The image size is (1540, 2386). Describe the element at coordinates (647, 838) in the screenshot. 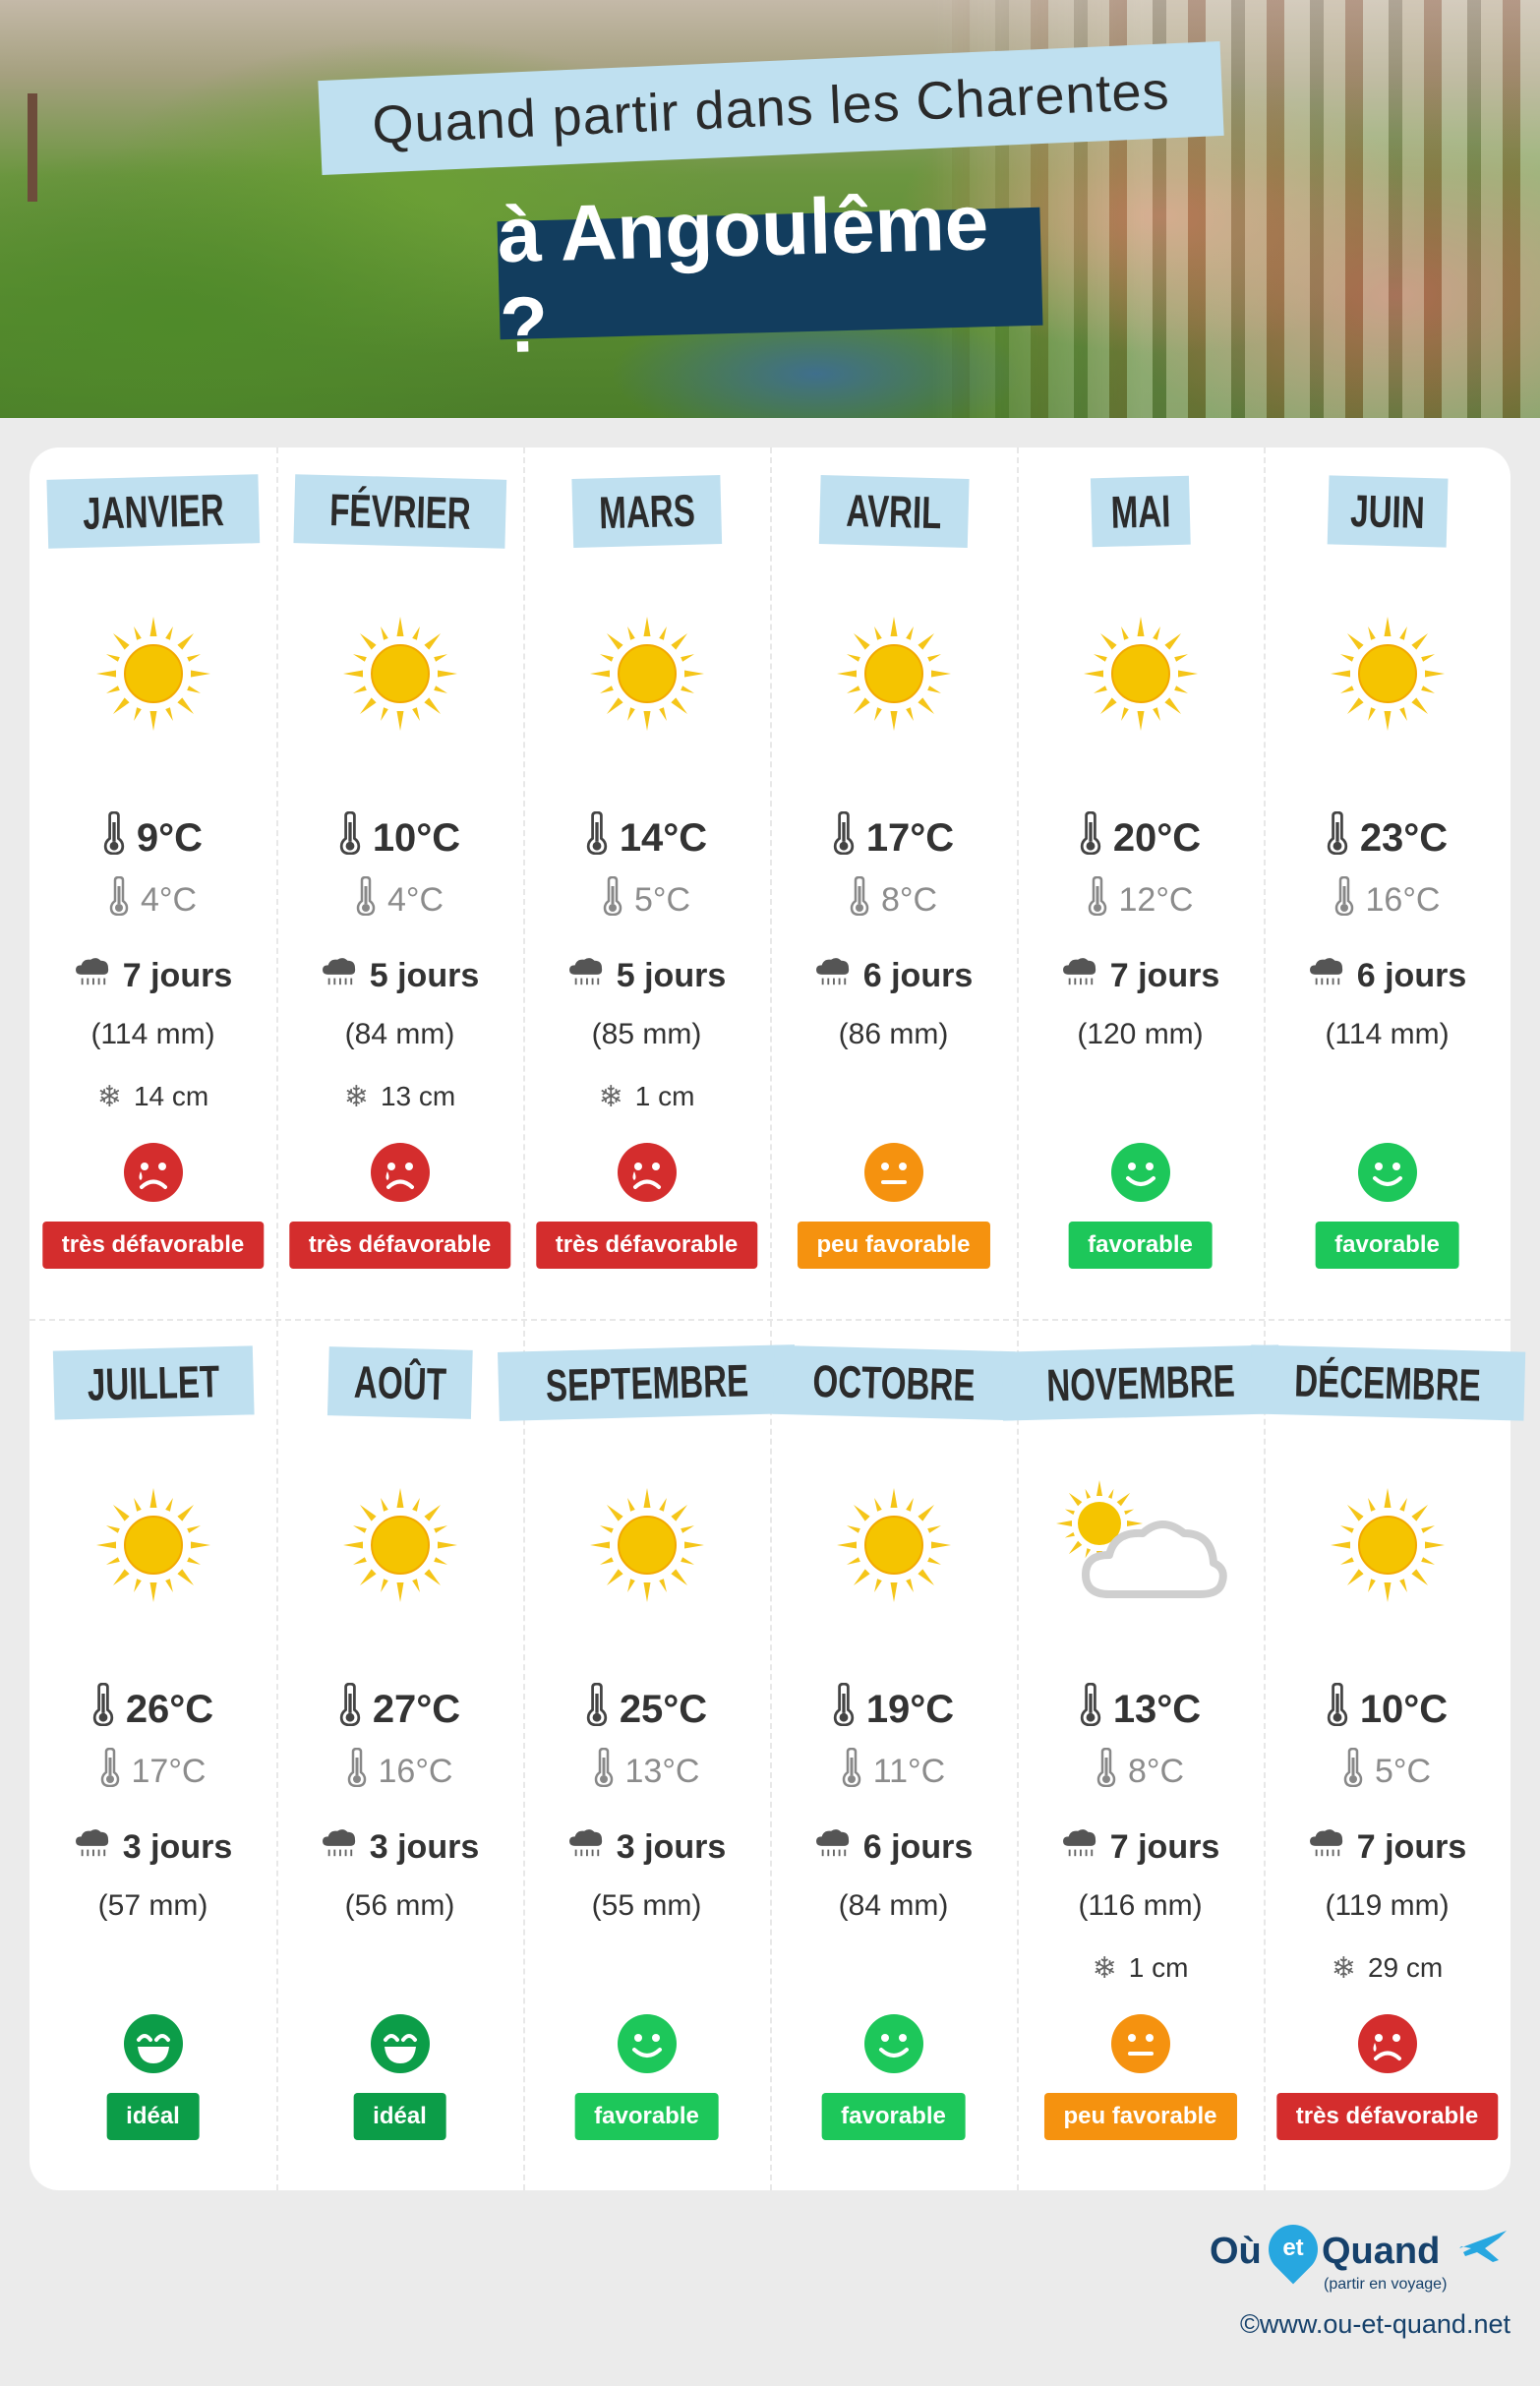

I see `max-temperature: 14°C` at that location.